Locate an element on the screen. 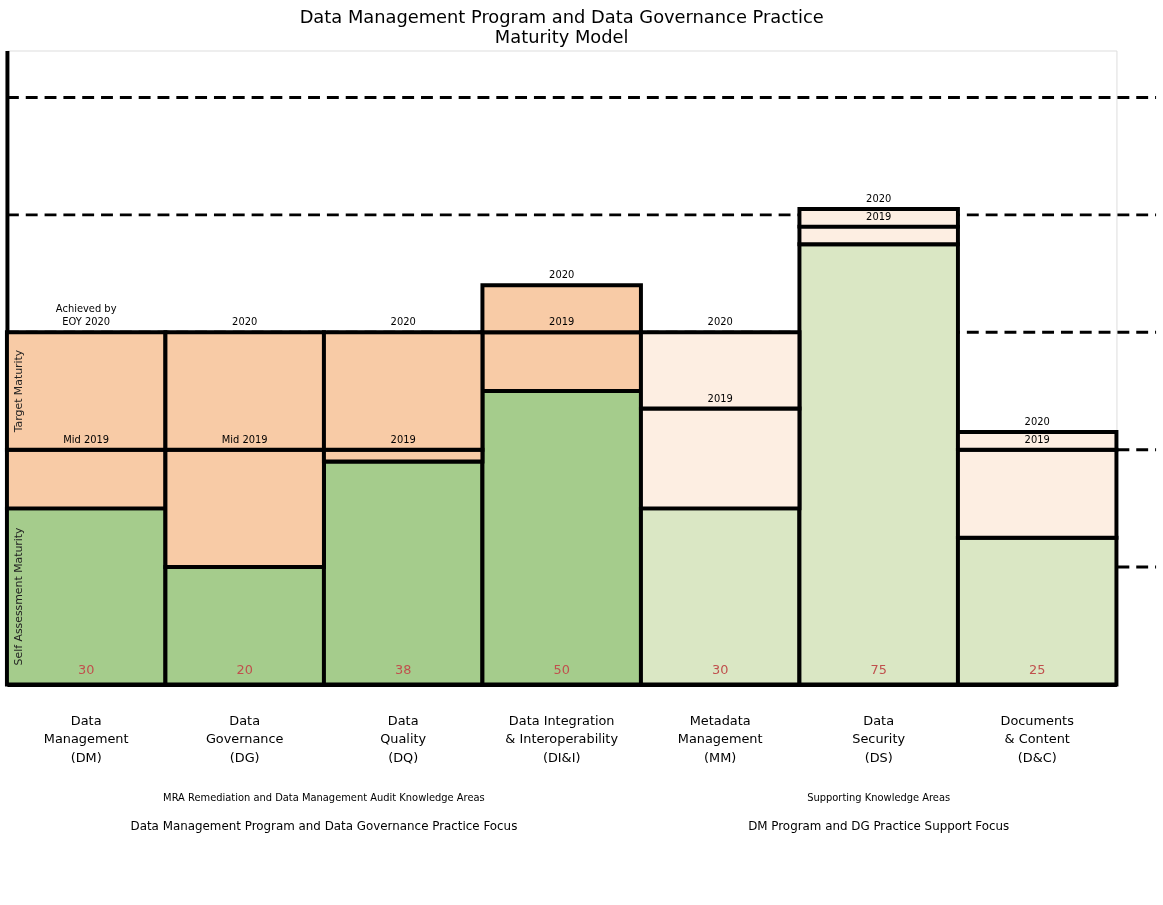 The width and height of the screenshot is (1163, 905). annotation: Achieved by EOY 2020 is located at coordinates (86, 315).